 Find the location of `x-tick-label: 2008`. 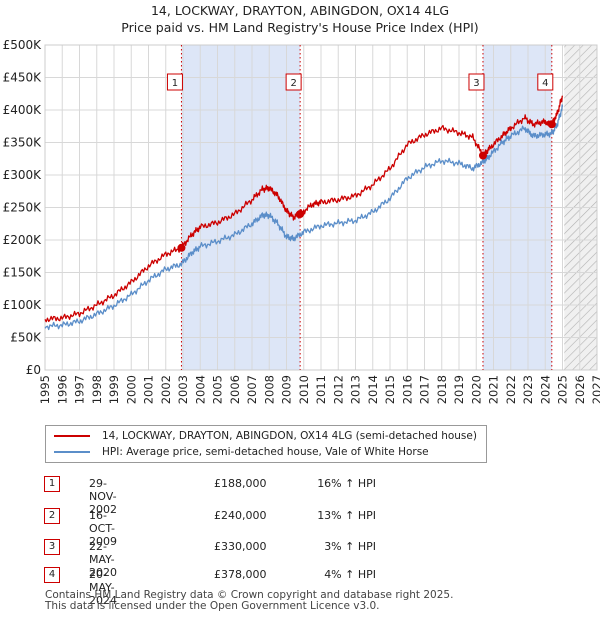

x-tick-label: 2008 is located at coordinates (269, 389).